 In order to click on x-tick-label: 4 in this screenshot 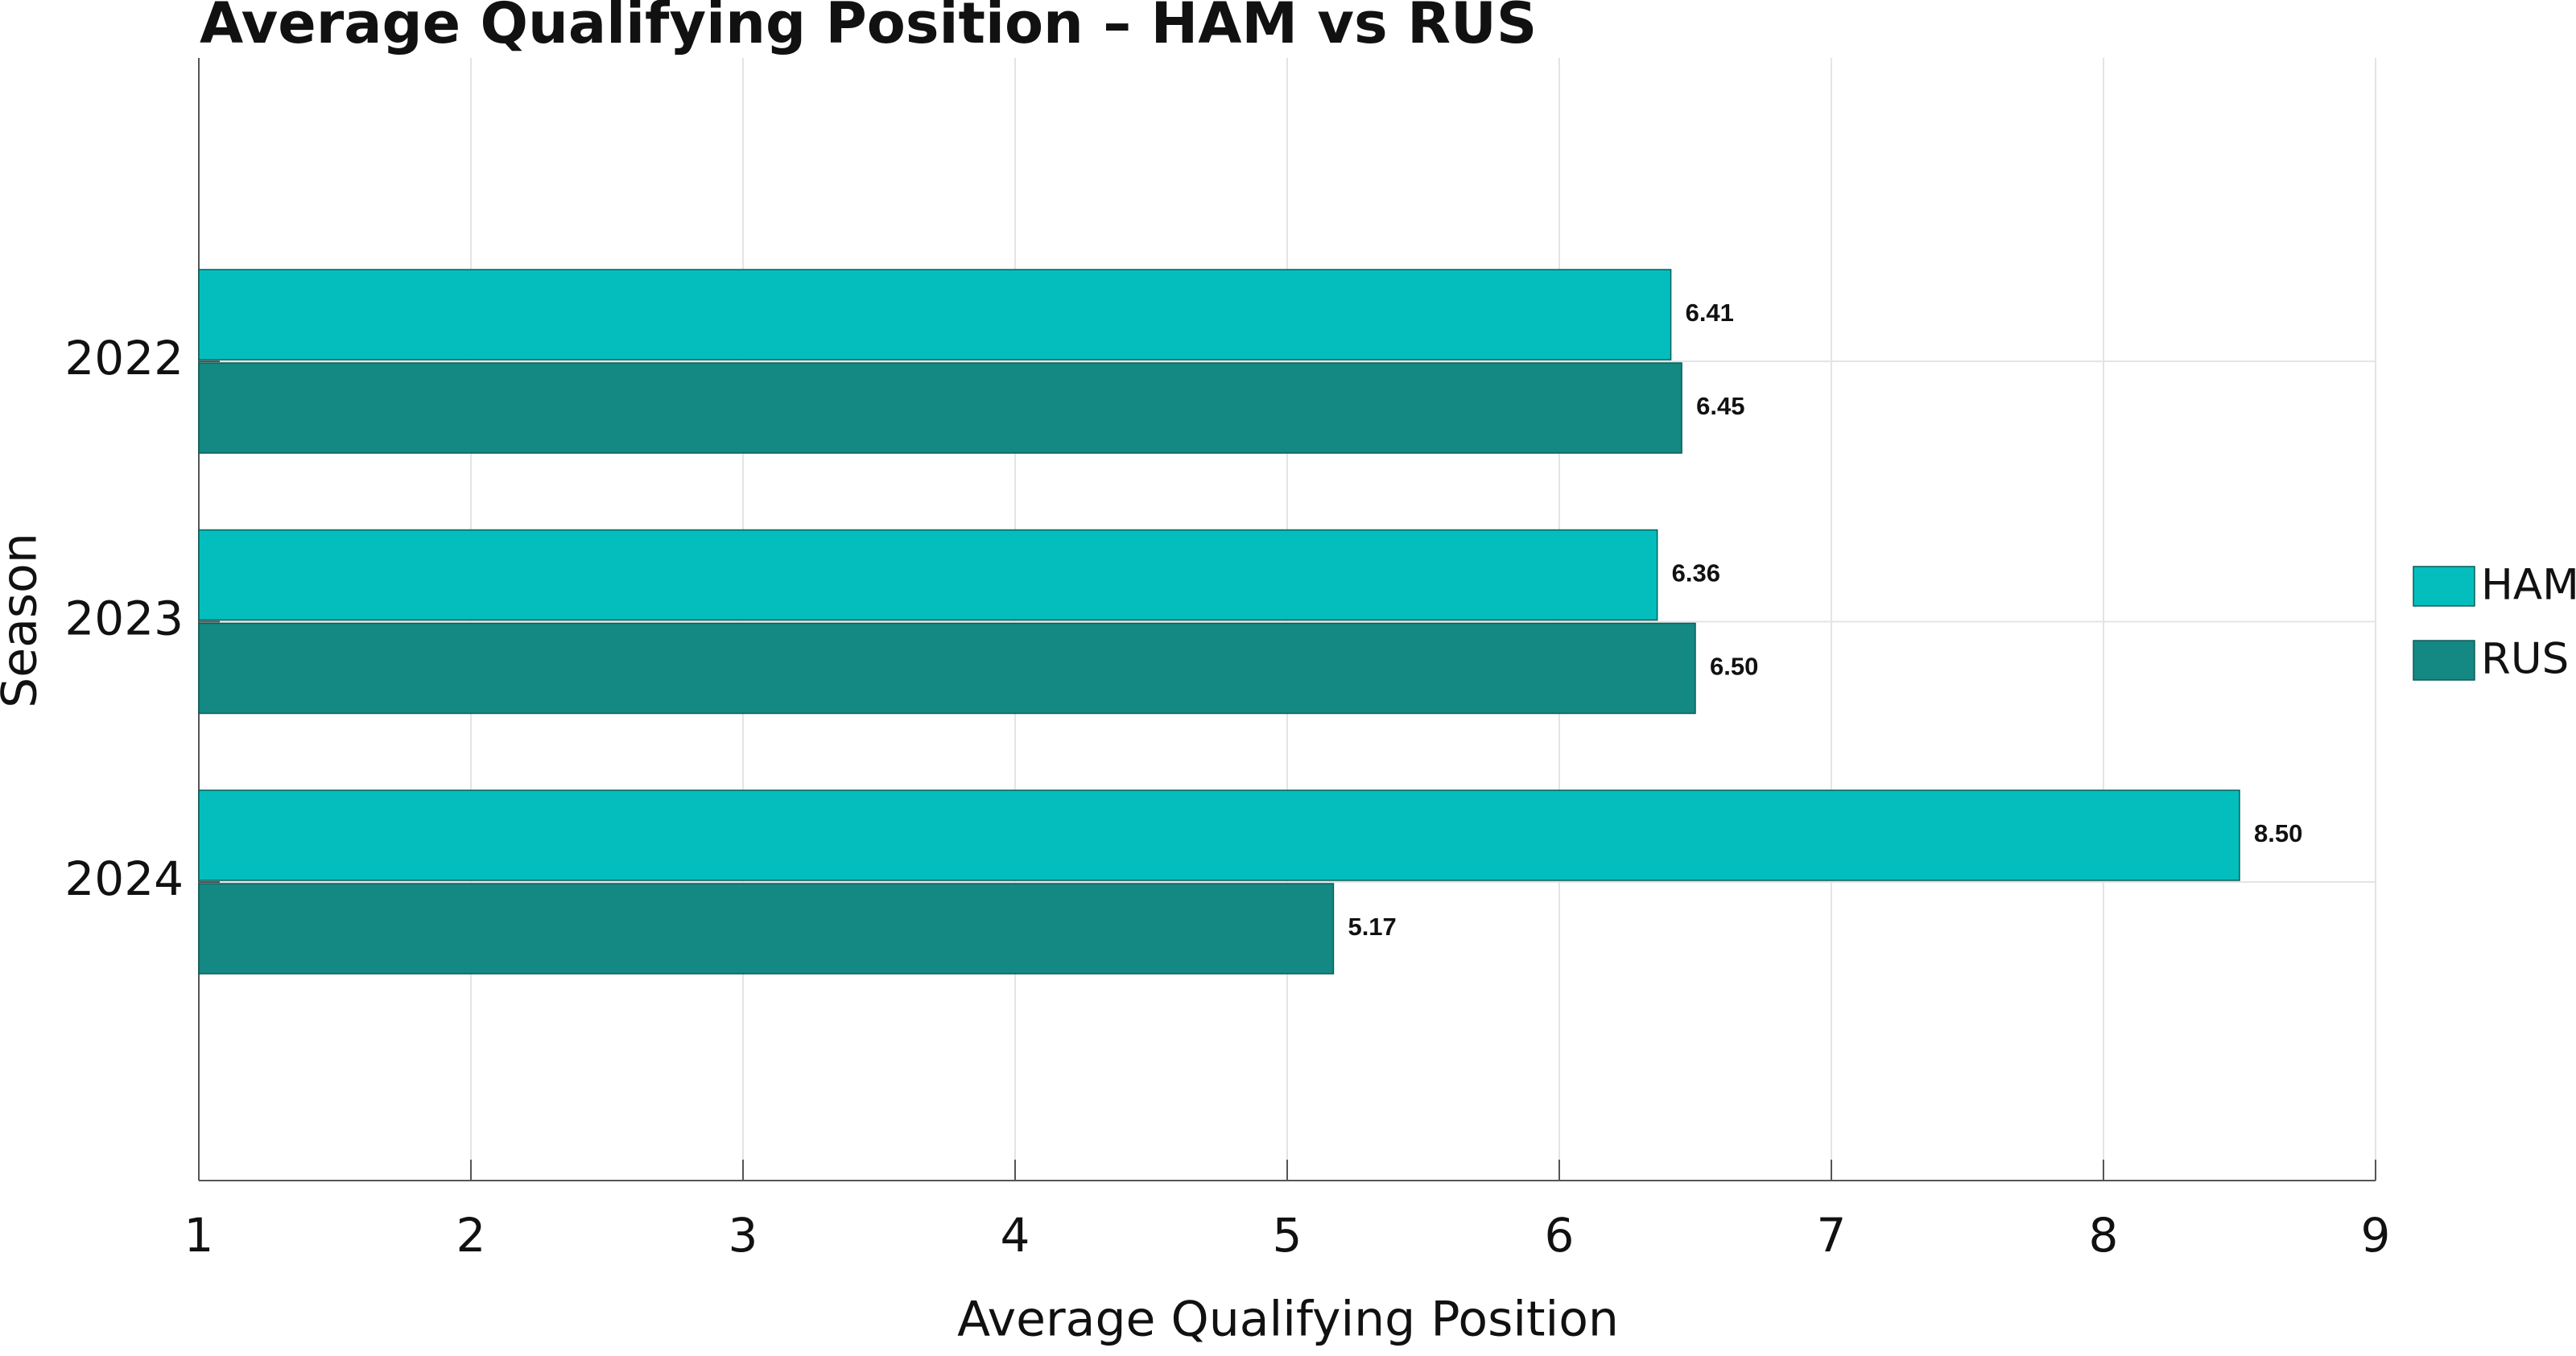, I will do `click(1015, 1235)`.